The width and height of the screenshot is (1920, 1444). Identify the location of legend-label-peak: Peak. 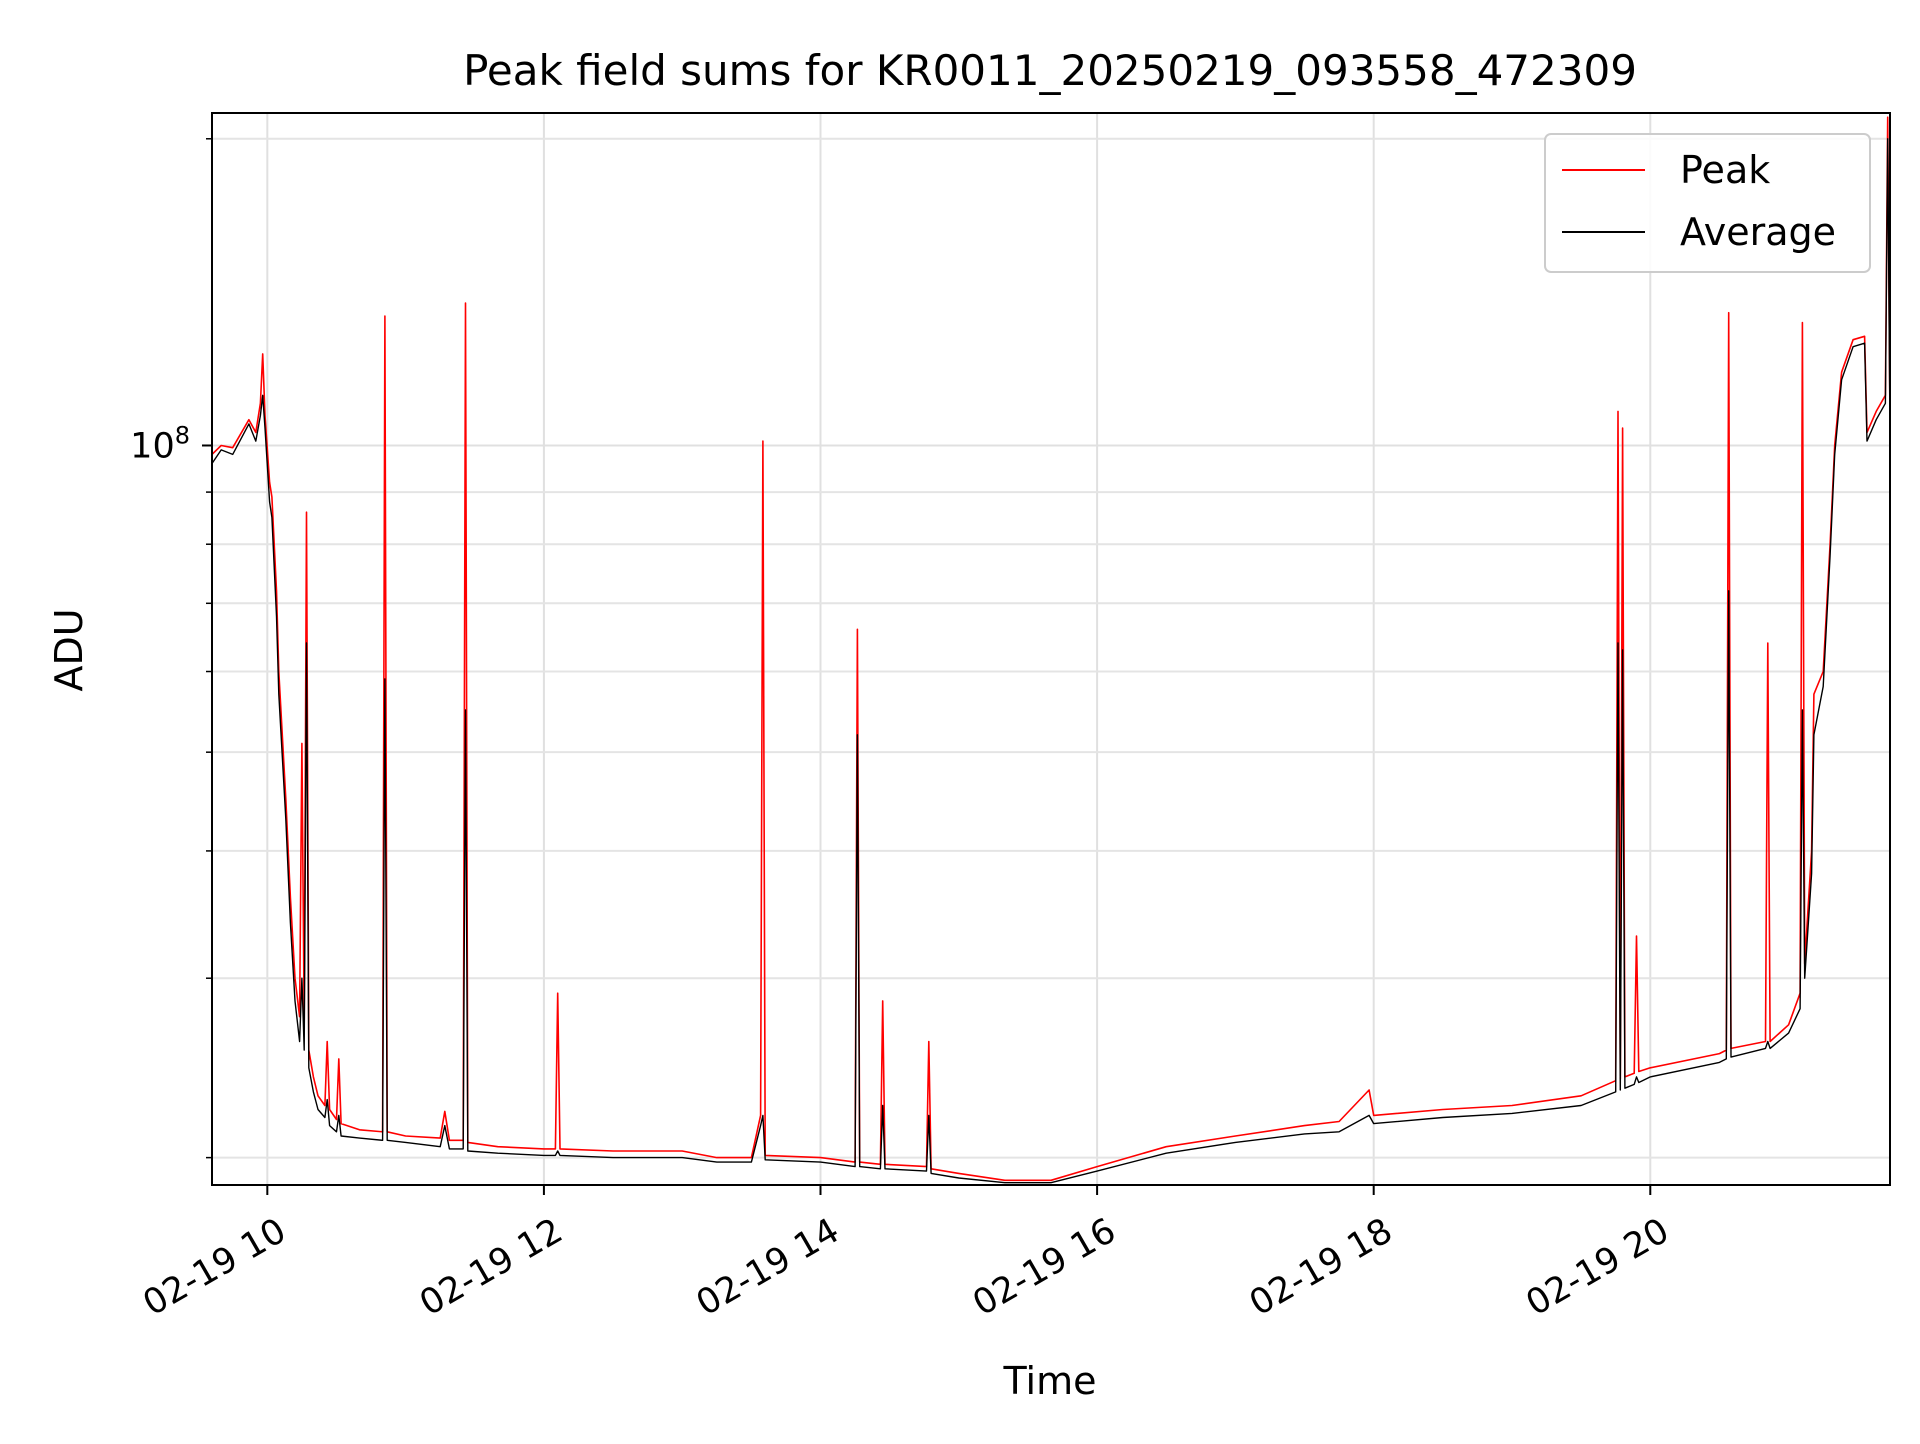
(1725, 170).